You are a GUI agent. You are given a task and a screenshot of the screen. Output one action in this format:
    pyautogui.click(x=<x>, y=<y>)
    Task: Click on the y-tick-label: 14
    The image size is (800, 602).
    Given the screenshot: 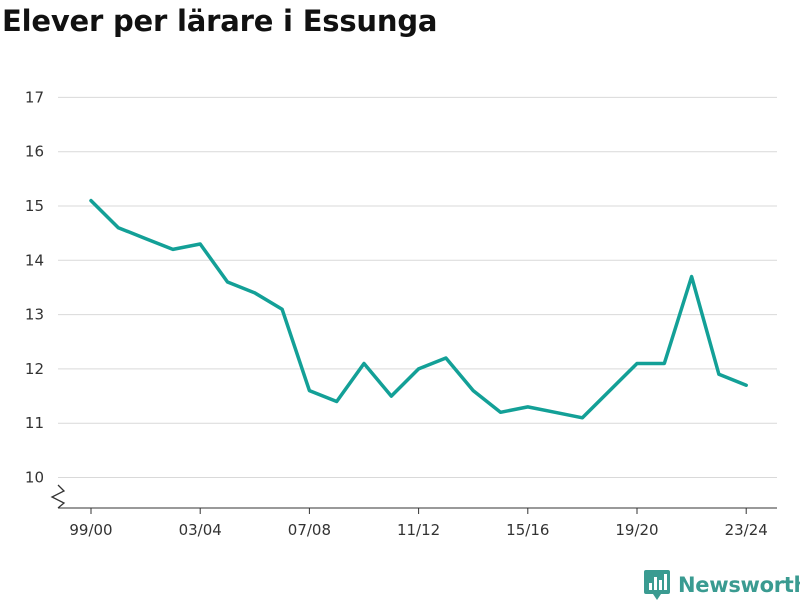 What is the action you would take?
    pyautogui.click(x=34, y=260)
    